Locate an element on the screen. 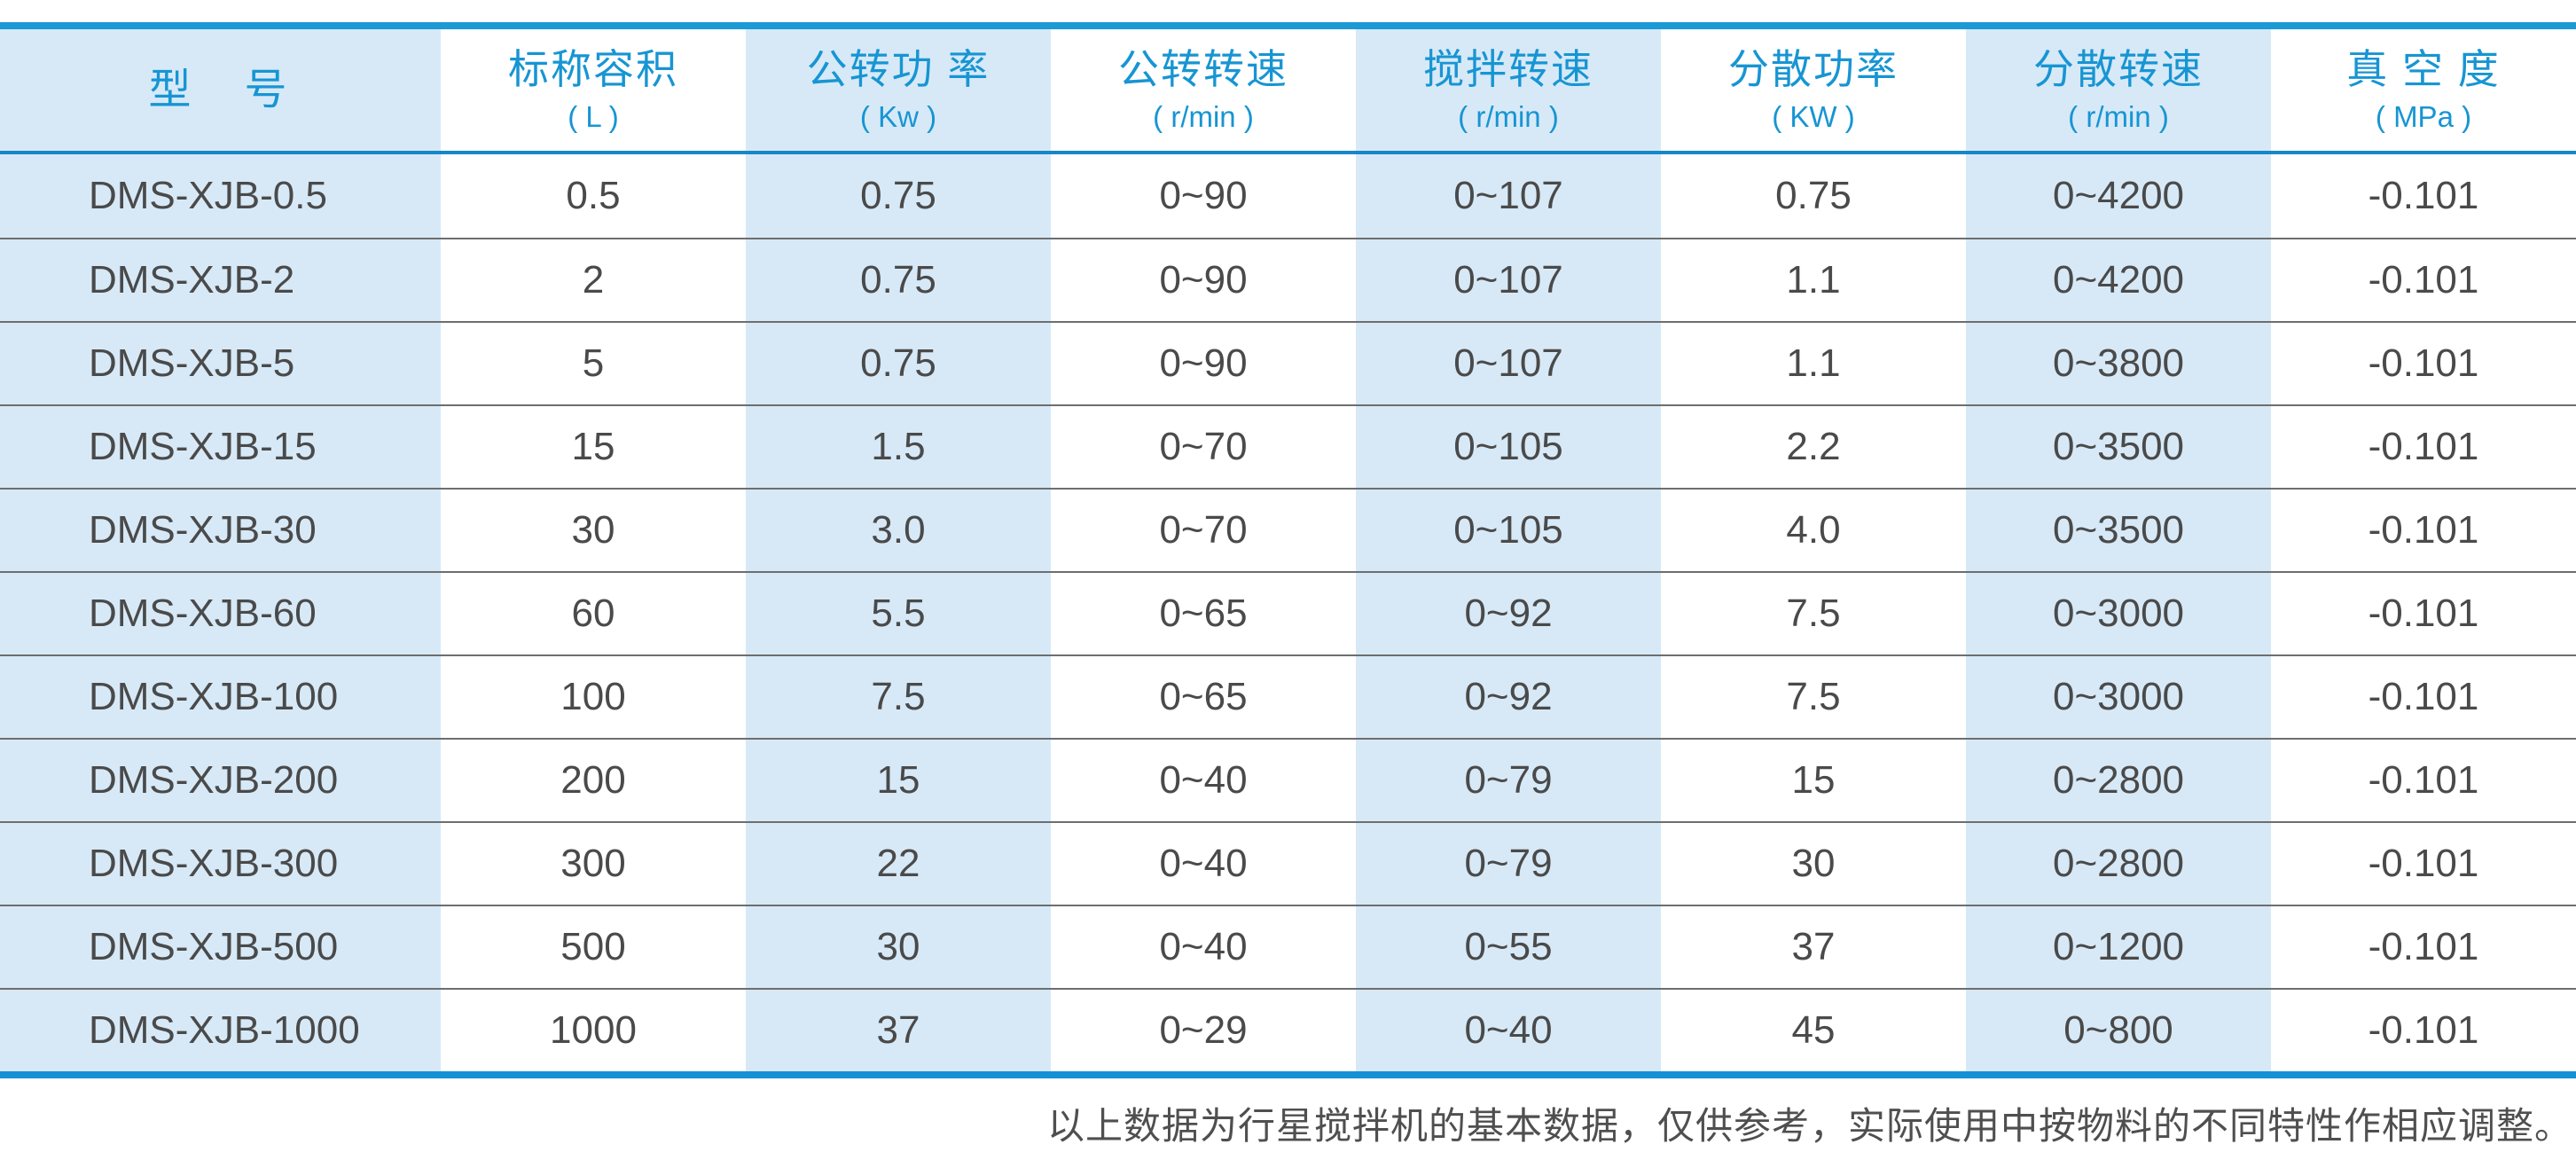  table-row: DMS-XJB-200 200 15 0~40 0~79 15 0~2800 -0.101 is located at coordinates (1288, 780).